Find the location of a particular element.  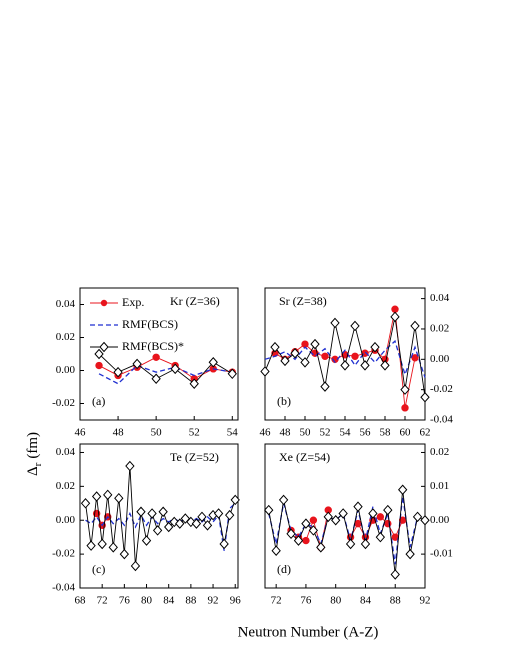

x-tick-label: 48 is located at coordinates (286, 433).